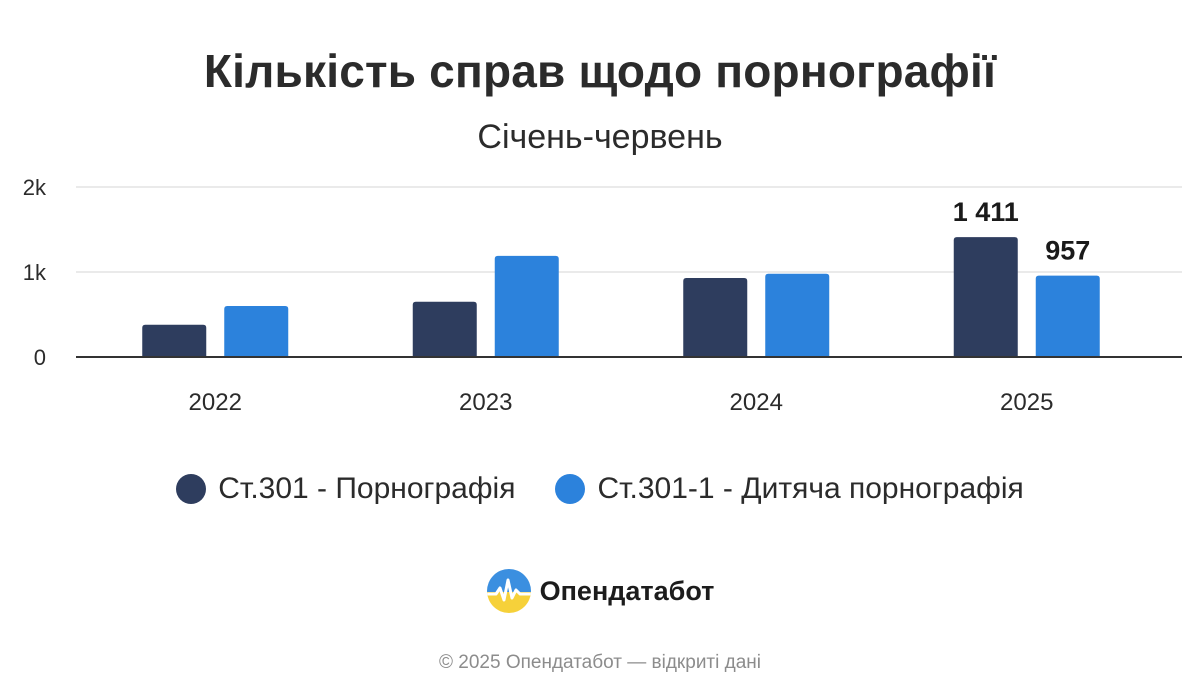 This screenshot has width=1200, height=700. Describe the element at coordinates (810, 488) in the screenshot. I see `legend-label-art301-1: Ст.301-1 - Дитяча порнографія` at that location.